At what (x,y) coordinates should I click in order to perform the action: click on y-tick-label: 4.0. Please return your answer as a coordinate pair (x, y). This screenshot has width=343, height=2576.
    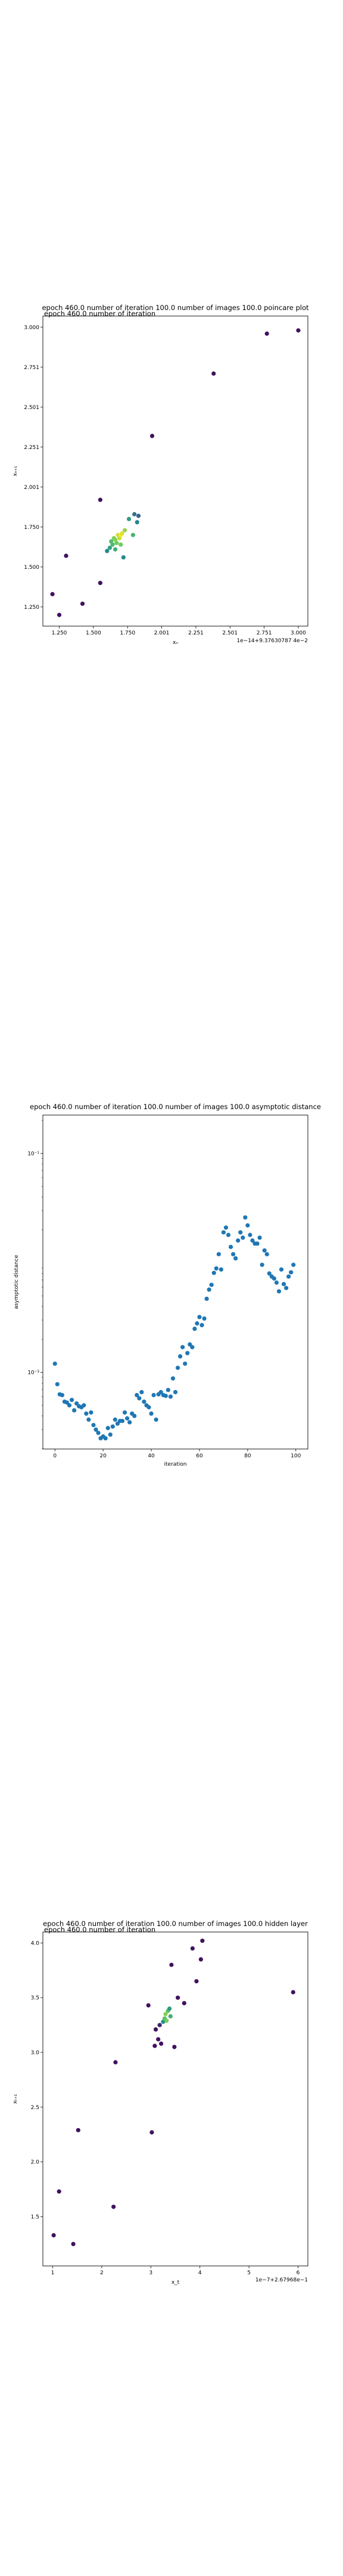
    Looking at the image, I should click on (36, 1943).